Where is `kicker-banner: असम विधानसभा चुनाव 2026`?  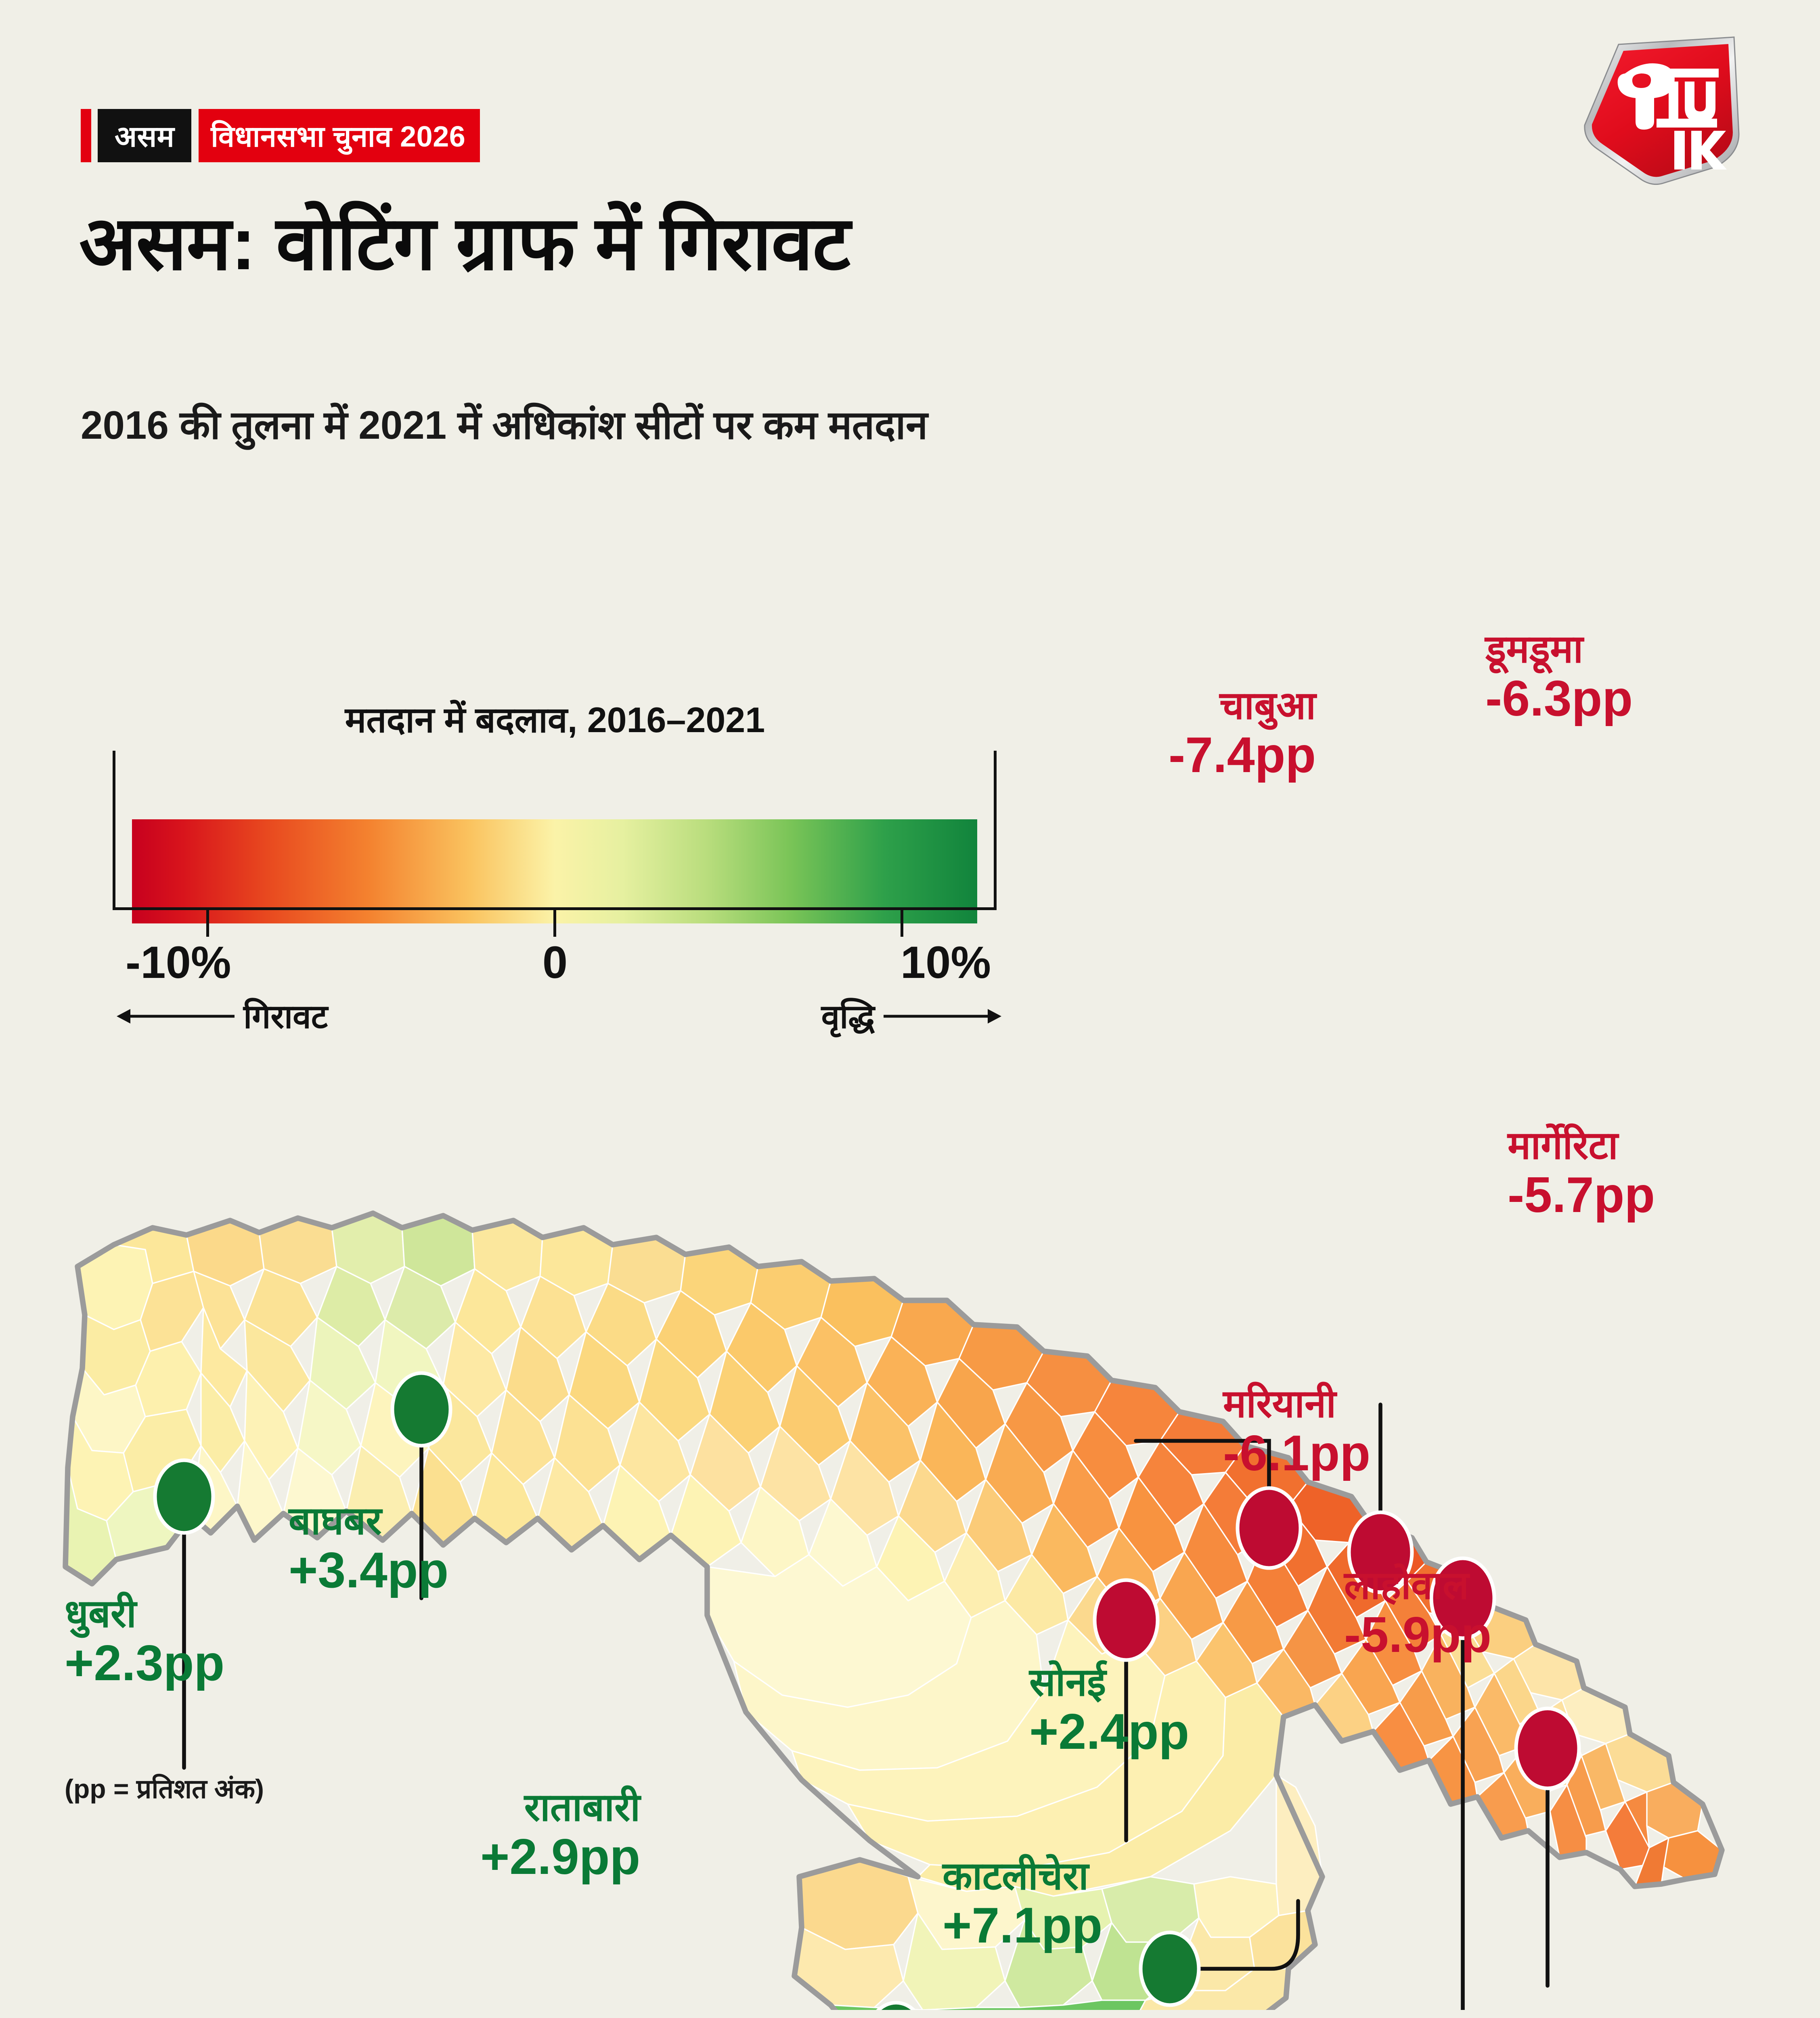 kicker-banner: असम विधानसभा चुनाव 2026 is located at coordinates (280, 135).